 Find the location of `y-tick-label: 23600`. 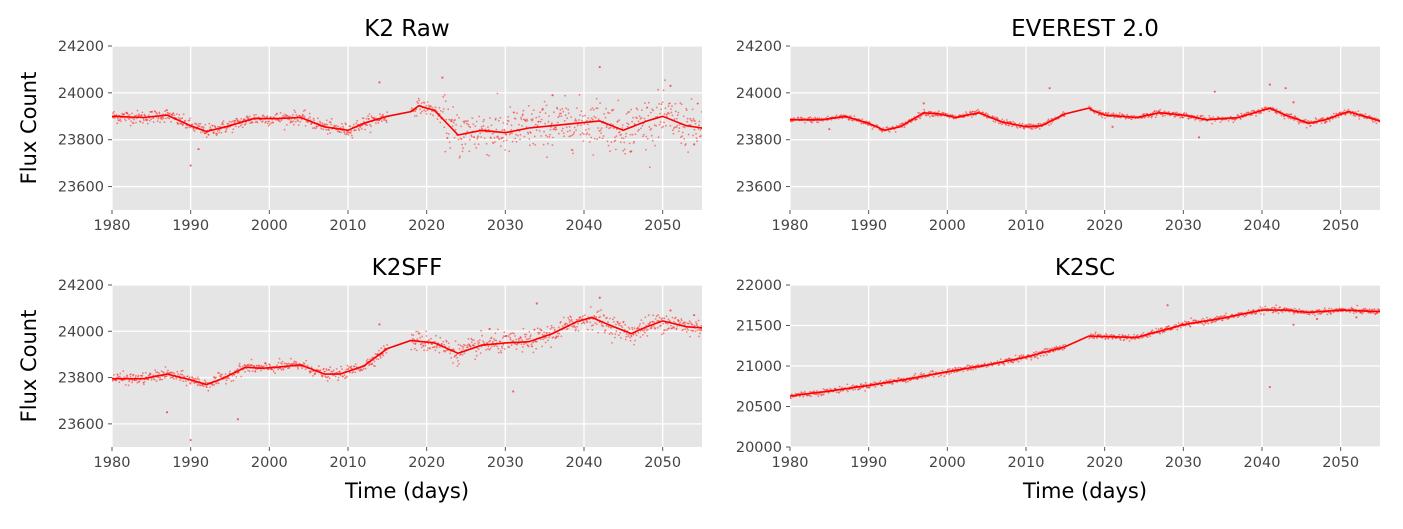

y-tick-label: 23600 is located at coordinates (759, 188).